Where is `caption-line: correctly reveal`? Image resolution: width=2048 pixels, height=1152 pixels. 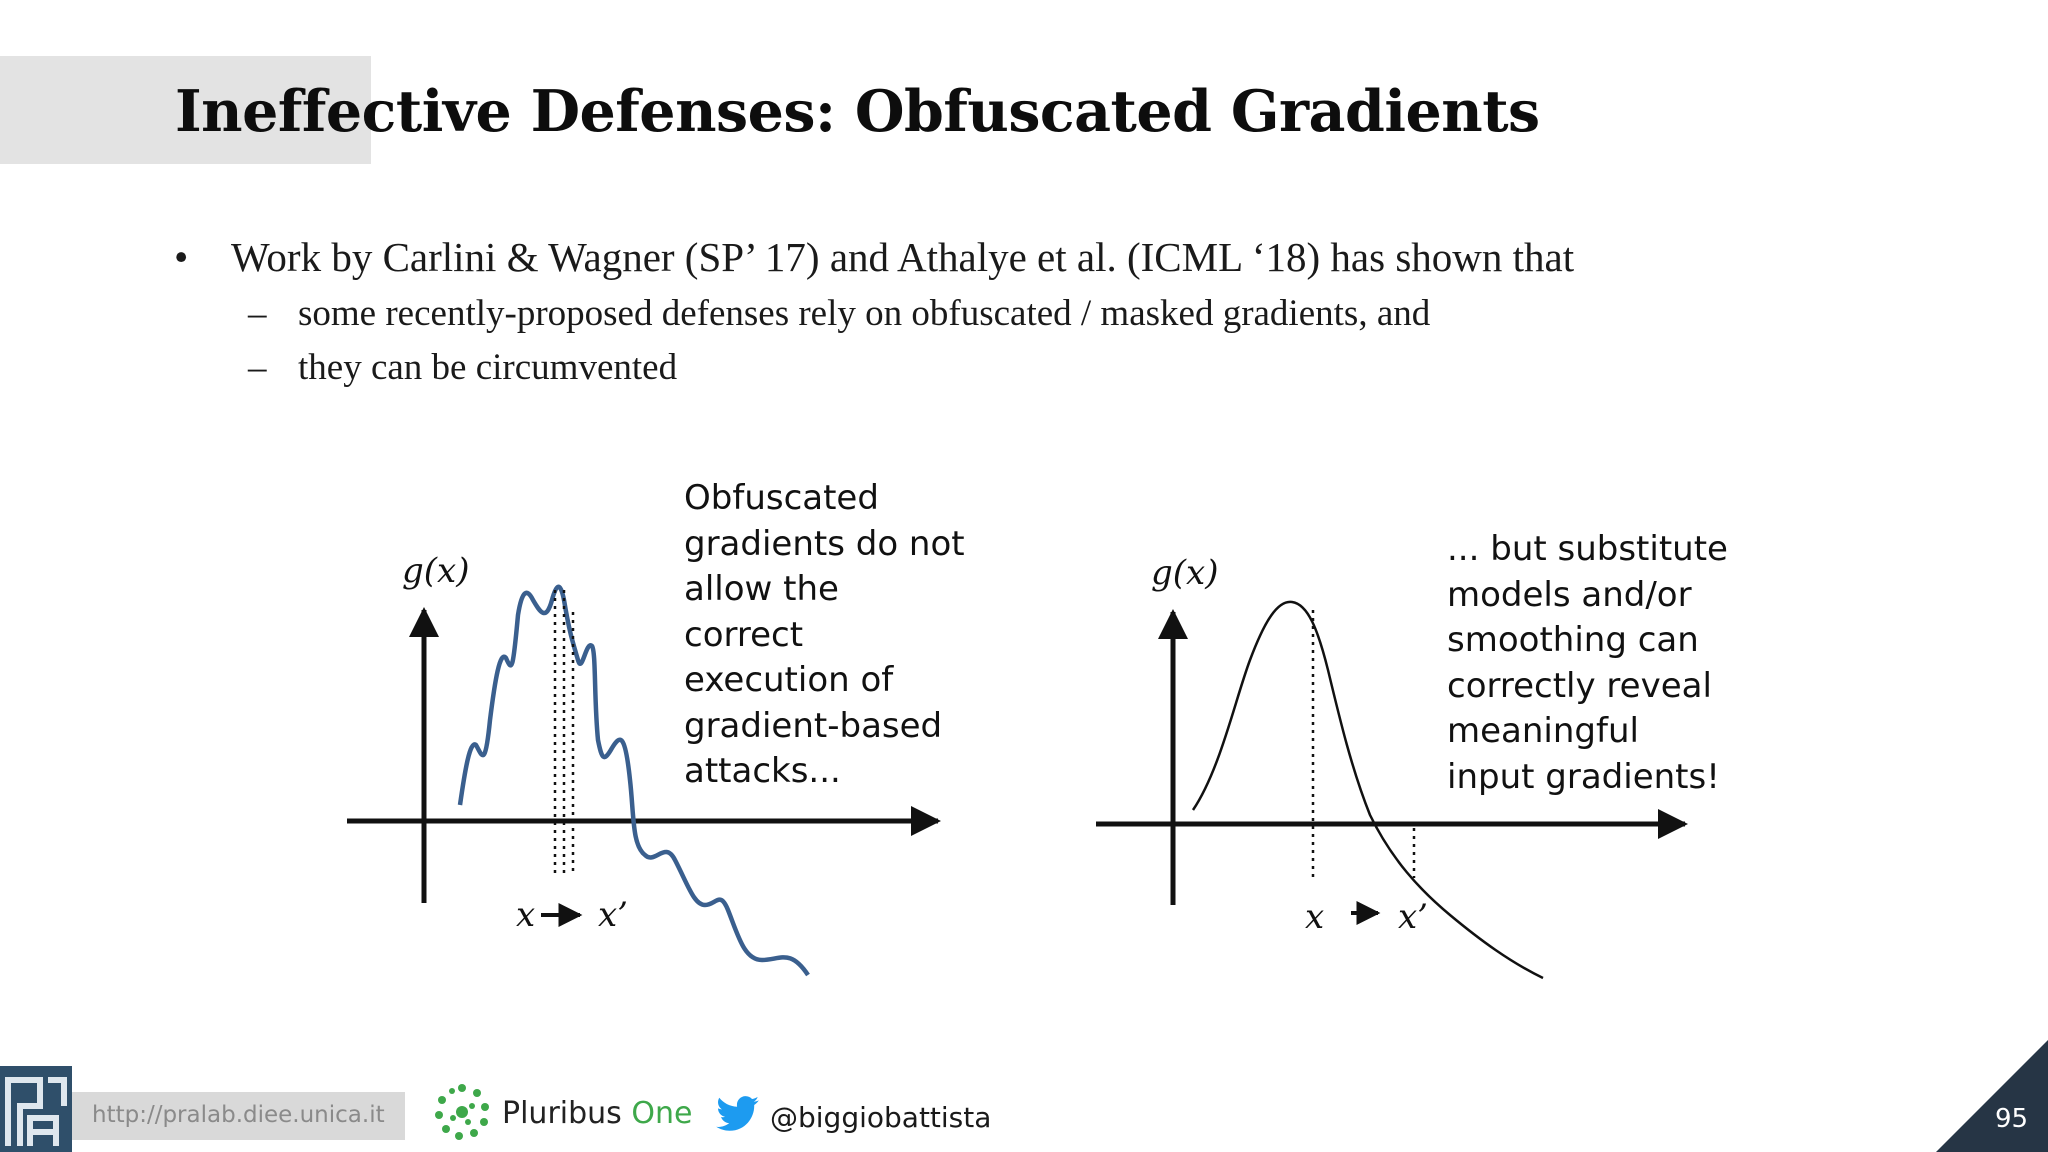 caption-line: correctly reveal is located at coordinates (1579, 685).